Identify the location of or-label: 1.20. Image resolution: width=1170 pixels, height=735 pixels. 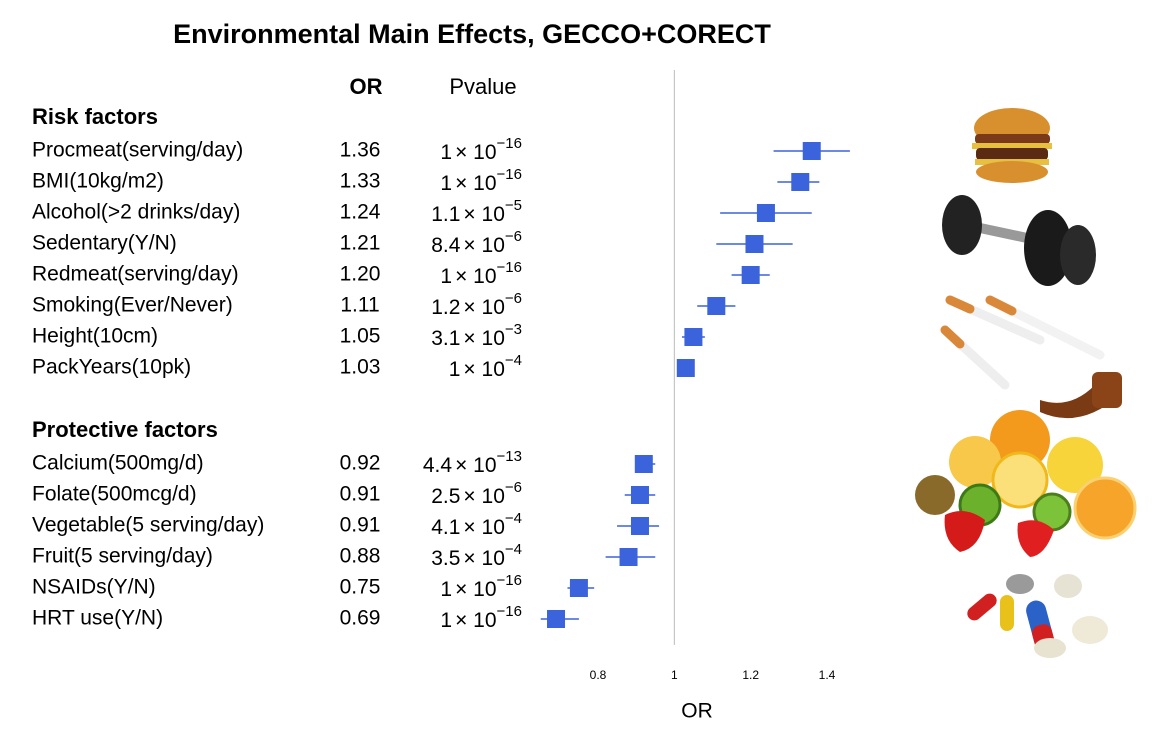
(360, 274).